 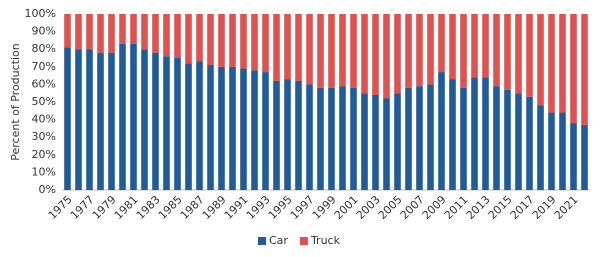 What do you see at coordinates (44, 154) in the screenshot?
I see `y-tick-label: 20%` at bounding box center [44, 154].